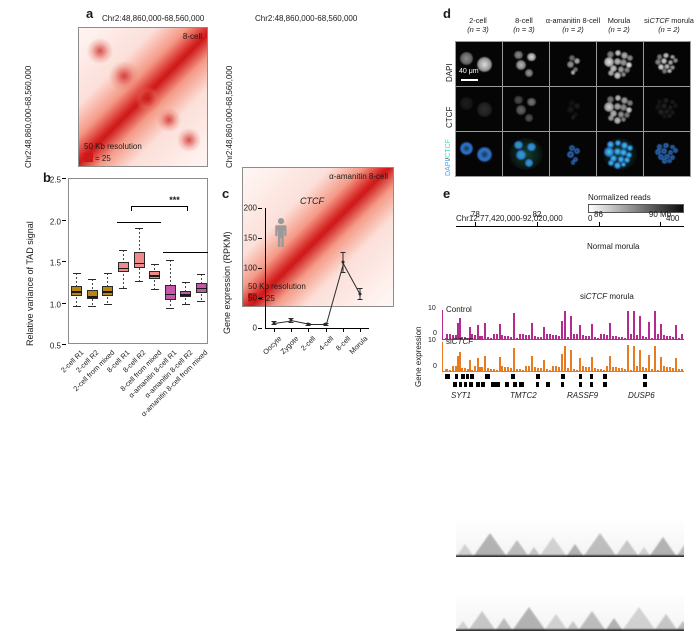 Image resolution: width=698 pixels, height=631 pixels. I want to click on gene-name-label: TMTC2, so click(523, 395).